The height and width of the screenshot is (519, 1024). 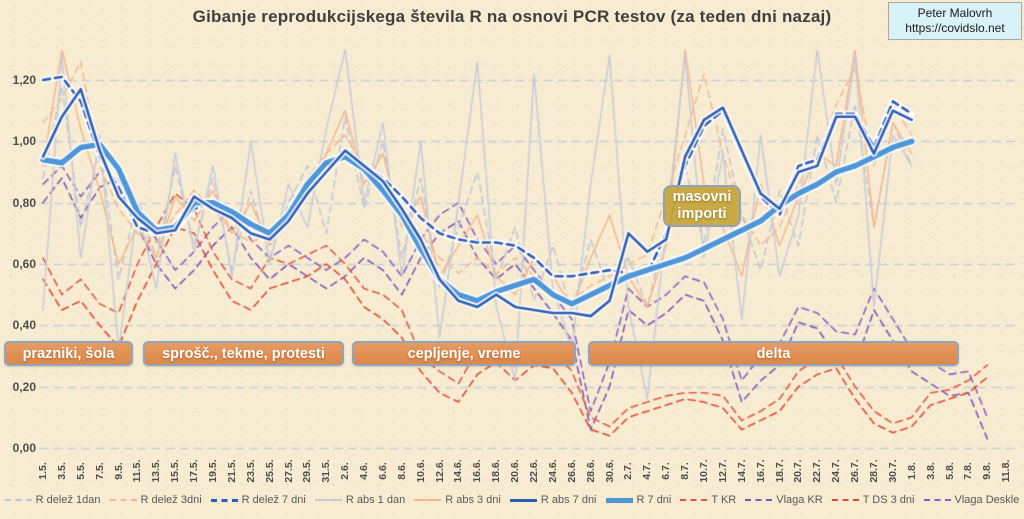 I want to click on phase-box: delta, so click(x=773, y=353).